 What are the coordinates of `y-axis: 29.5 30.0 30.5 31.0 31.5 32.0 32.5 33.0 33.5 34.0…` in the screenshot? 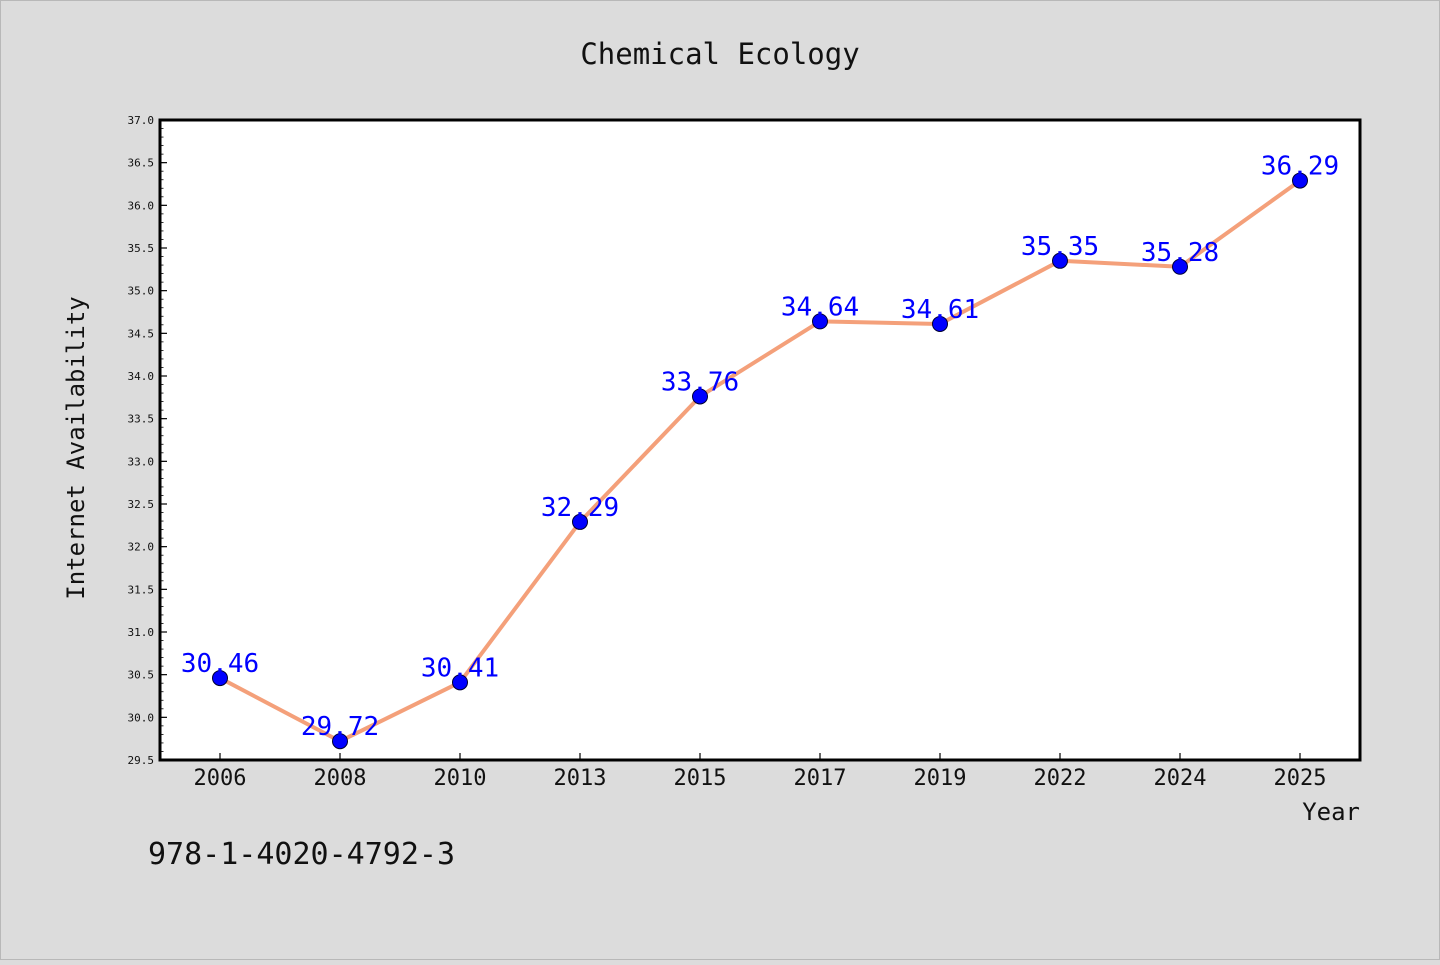 It's located at (147, 440).